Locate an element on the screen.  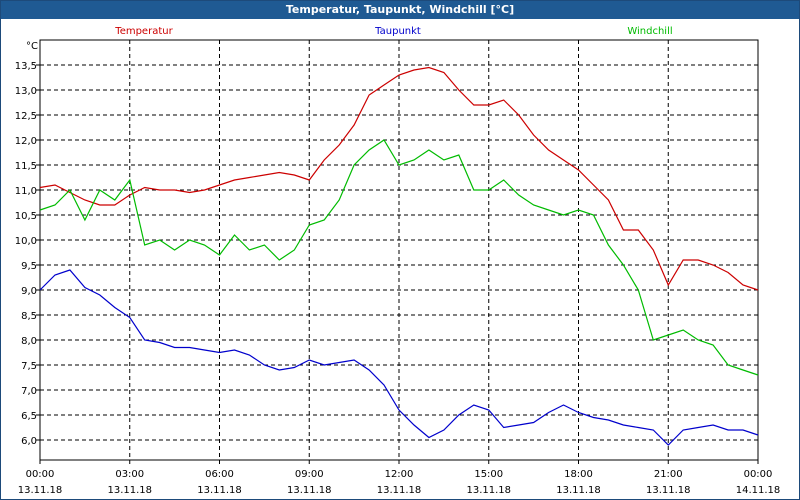
x-tick-time-label: 21:00 is located at coordinates (668, 474).